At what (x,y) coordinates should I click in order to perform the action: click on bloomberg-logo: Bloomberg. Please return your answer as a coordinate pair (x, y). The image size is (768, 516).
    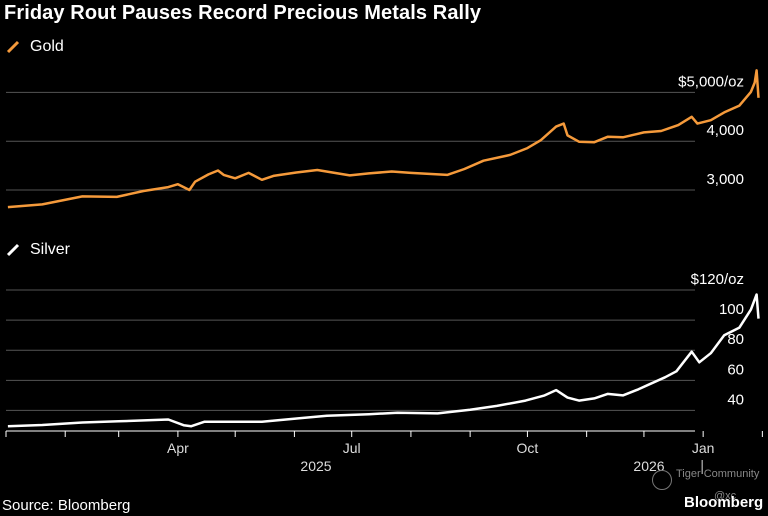
    Looking at the image, I should click on (724, 502).